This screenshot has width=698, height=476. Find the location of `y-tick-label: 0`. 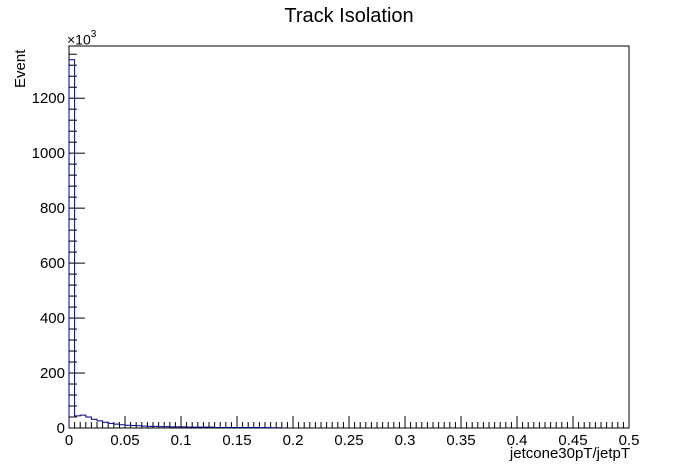

y-tick-label: 0 is located at coordinates (61, 428).